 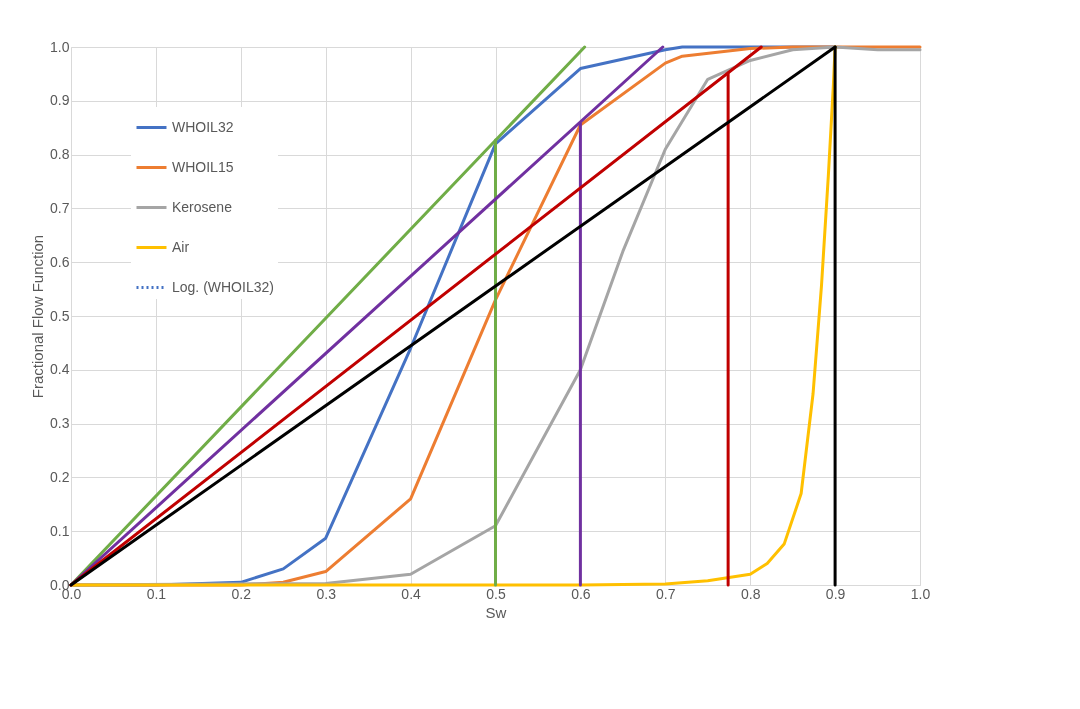 What do you see at coordinates (60, 476) in the screenshot?
I see `y-tick-label: 0.2` at bounding box center [60, 476].